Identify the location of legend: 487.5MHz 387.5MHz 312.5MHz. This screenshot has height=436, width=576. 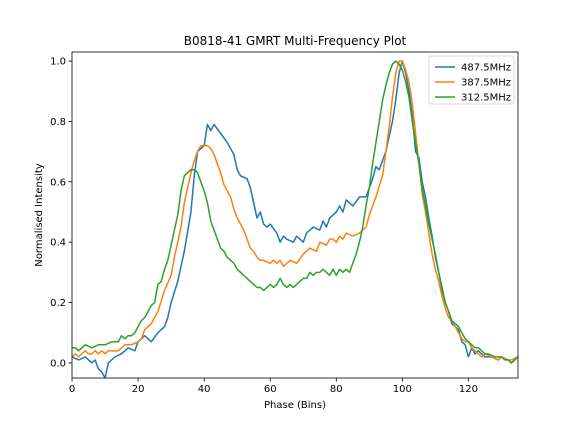
(471, 80).